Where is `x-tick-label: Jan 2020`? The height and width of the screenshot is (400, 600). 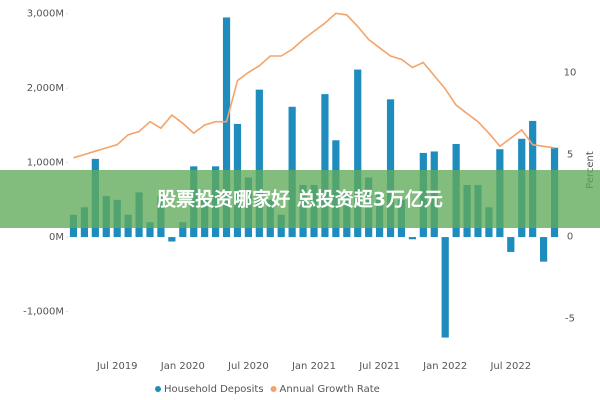 x-tick-label: Jan 2020 is located at coordinates (182, 366).